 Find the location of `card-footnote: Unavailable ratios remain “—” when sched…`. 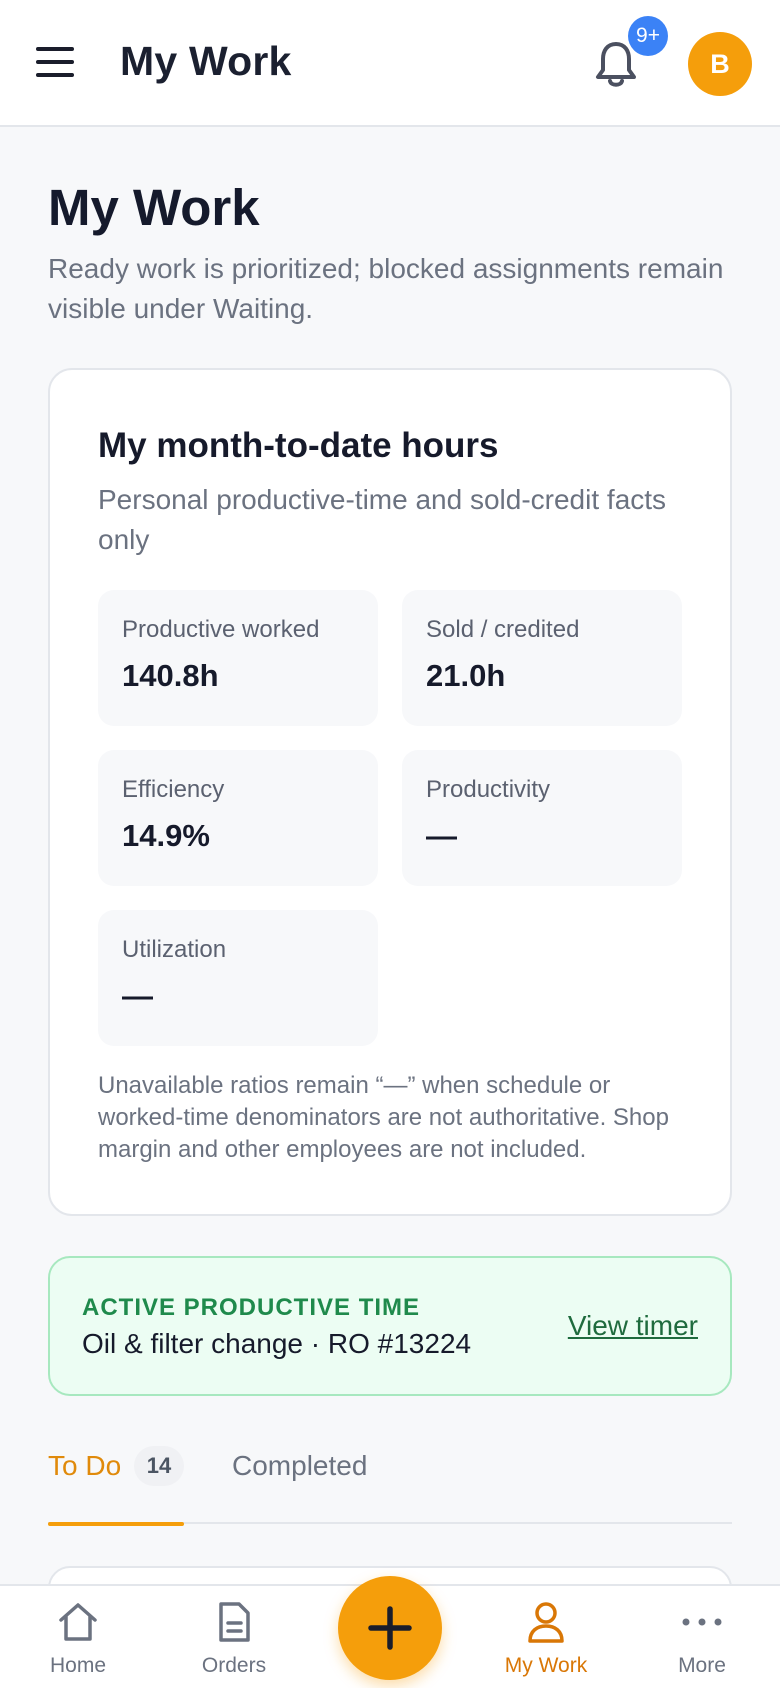

card-footnote: Unavailable ratios remain “—” when sched… is located at coordinates (383, 1117).